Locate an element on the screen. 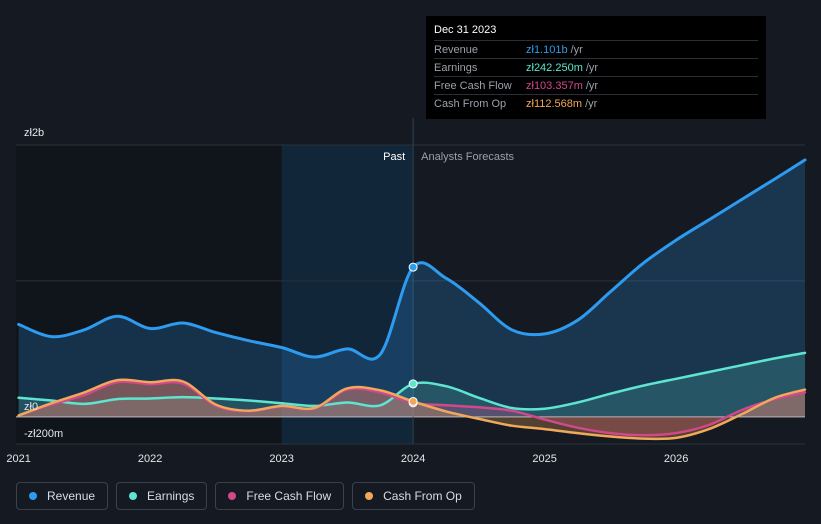  tooltip-value: zł112.568m is located at coordinates (554, 103).